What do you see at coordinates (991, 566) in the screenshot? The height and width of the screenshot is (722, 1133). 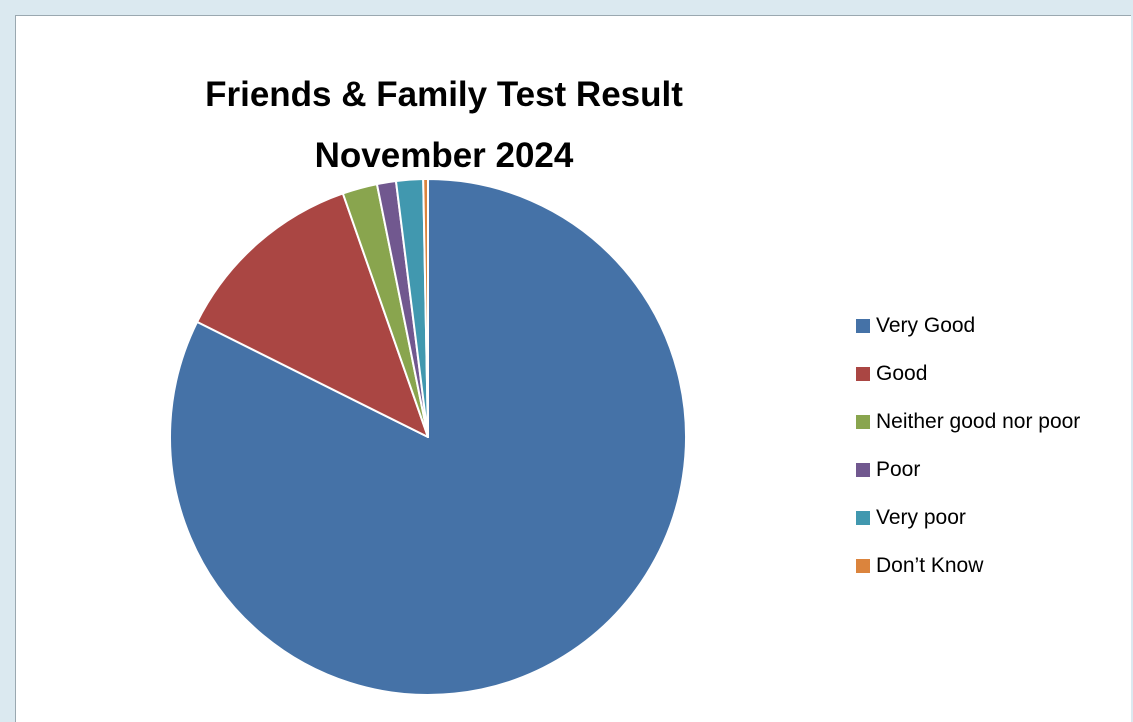 I see `legend-item-dont-know: Don’t Know` at bounding box center [991, 566].